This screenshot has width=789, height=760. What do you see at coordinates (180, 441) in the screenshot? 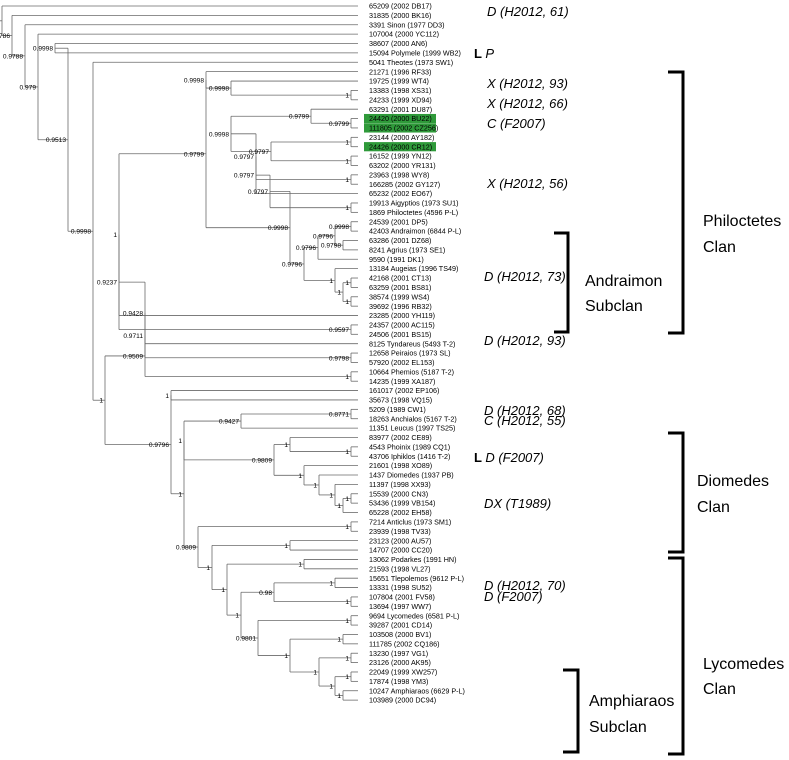
I see `support-value-43: 1` at bounding box center [180, 441].